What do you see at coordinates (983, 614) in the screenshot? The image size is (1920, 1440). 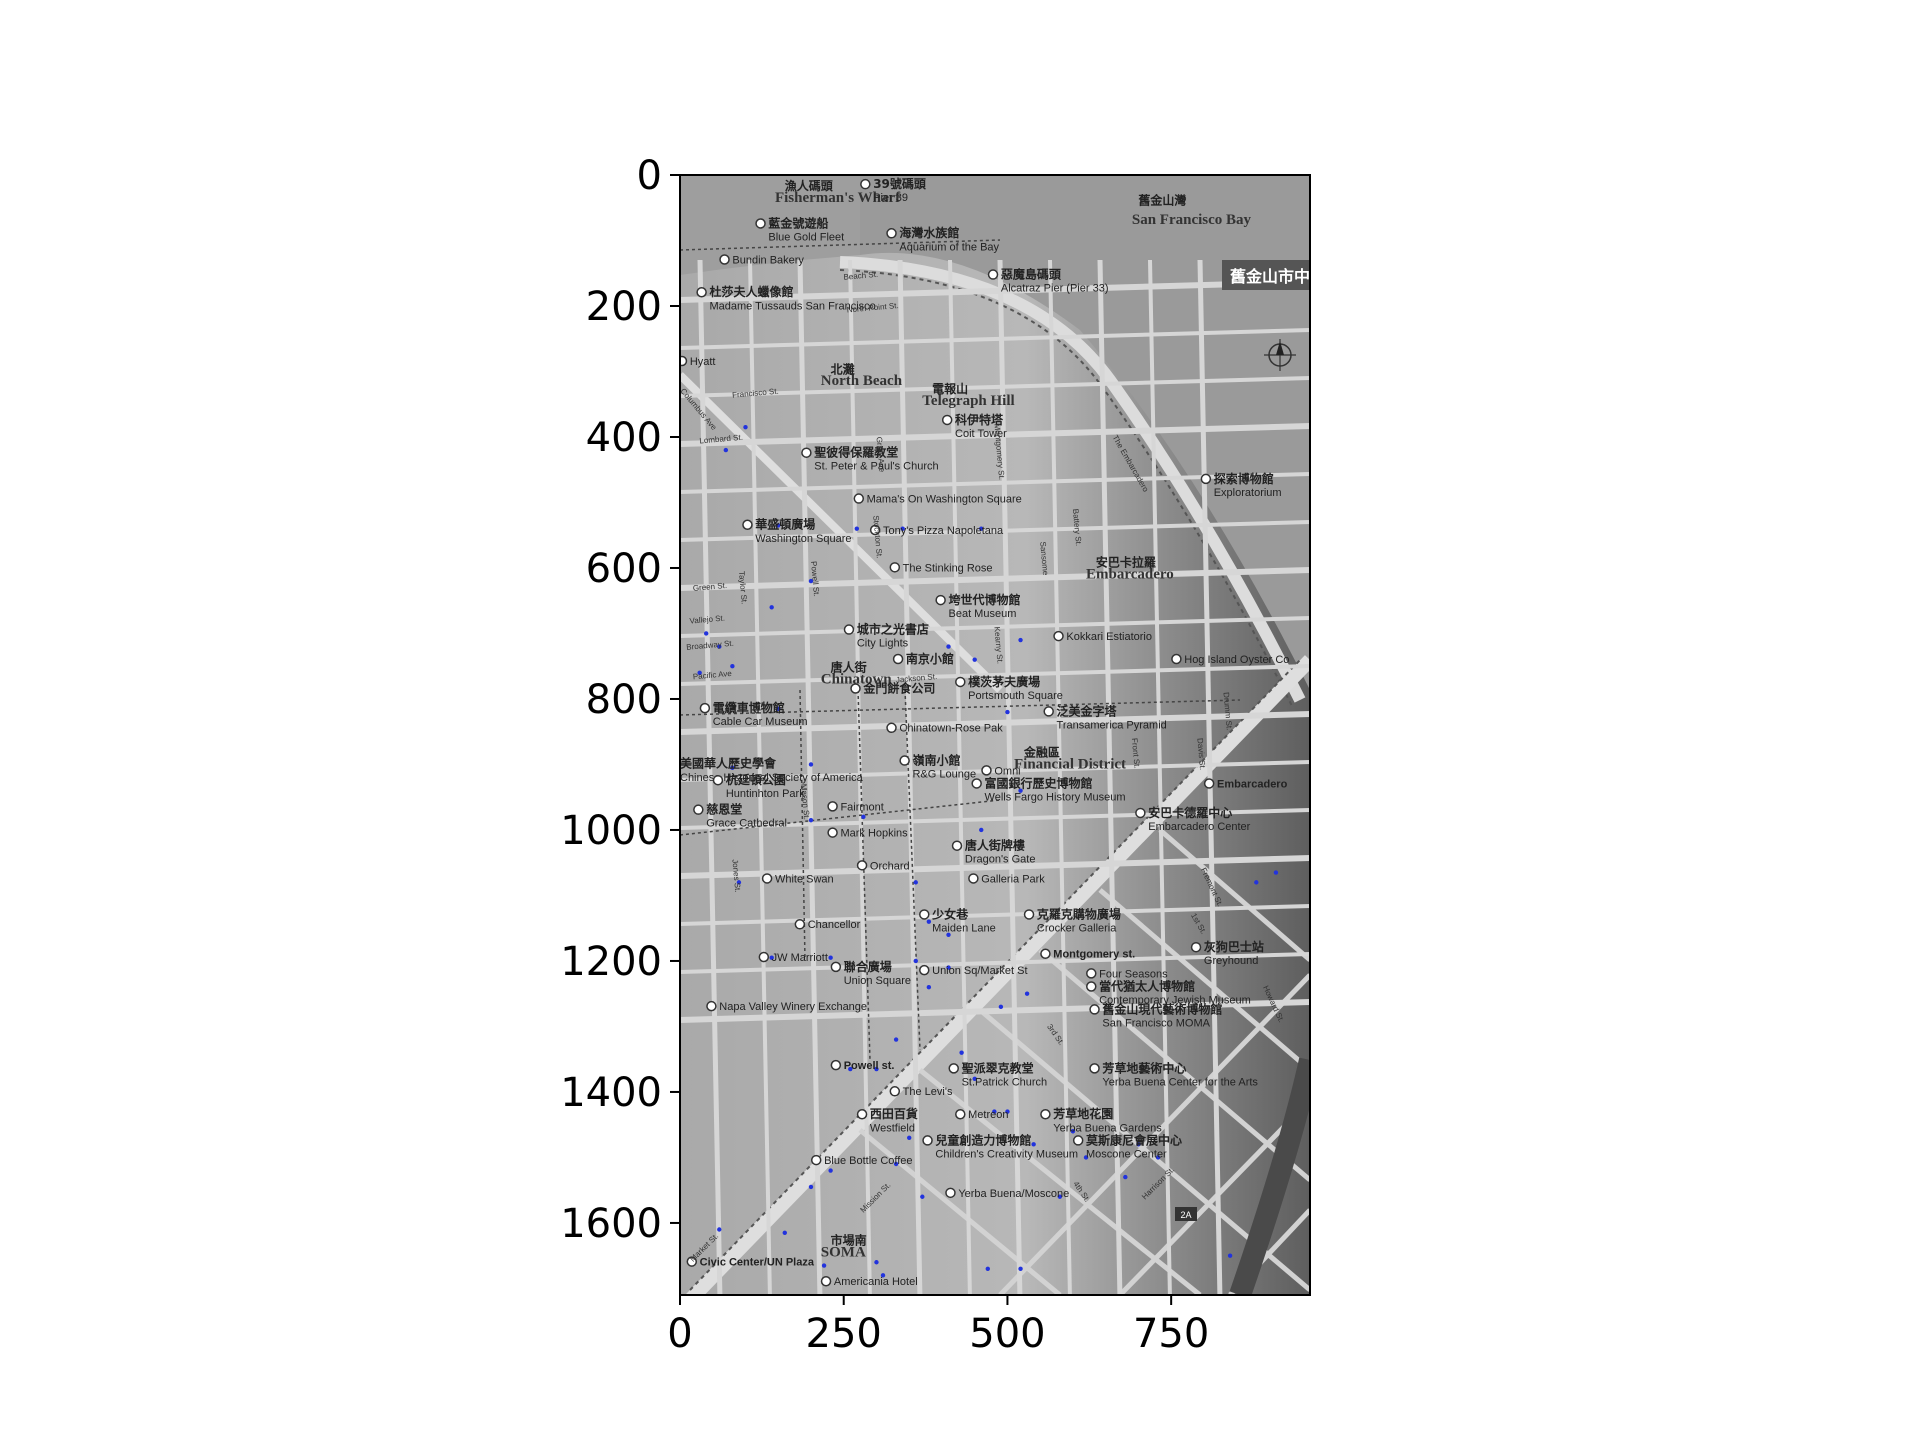 I see `place-name-en: Beat Museum` at bounding box center [983, 614].